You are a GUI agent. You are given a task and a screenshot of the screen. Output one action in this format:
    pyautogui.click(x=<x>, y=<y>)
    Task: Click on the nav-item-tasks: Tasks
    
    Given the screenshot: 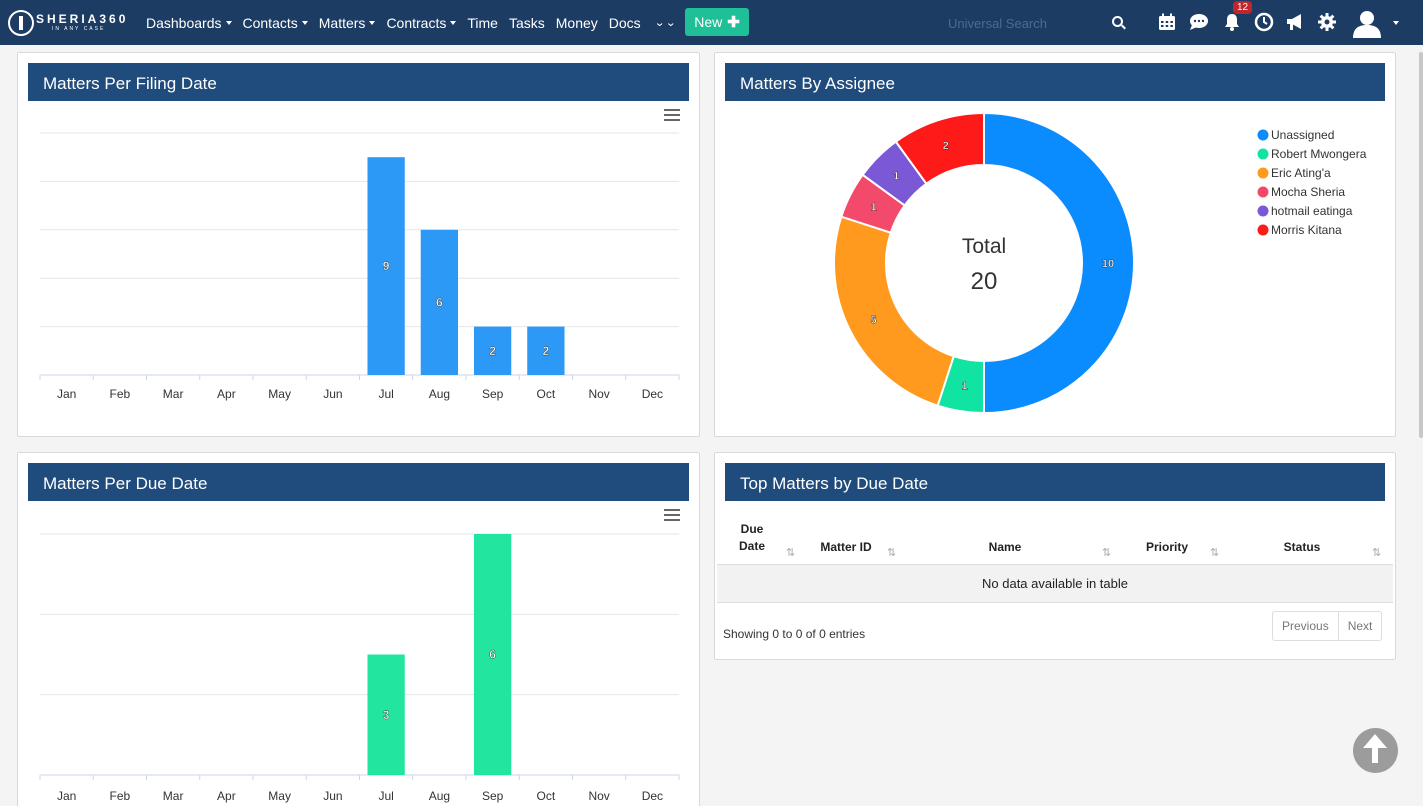 What is the action you would take?
    pyautogui.click(x=527, y=23)
    